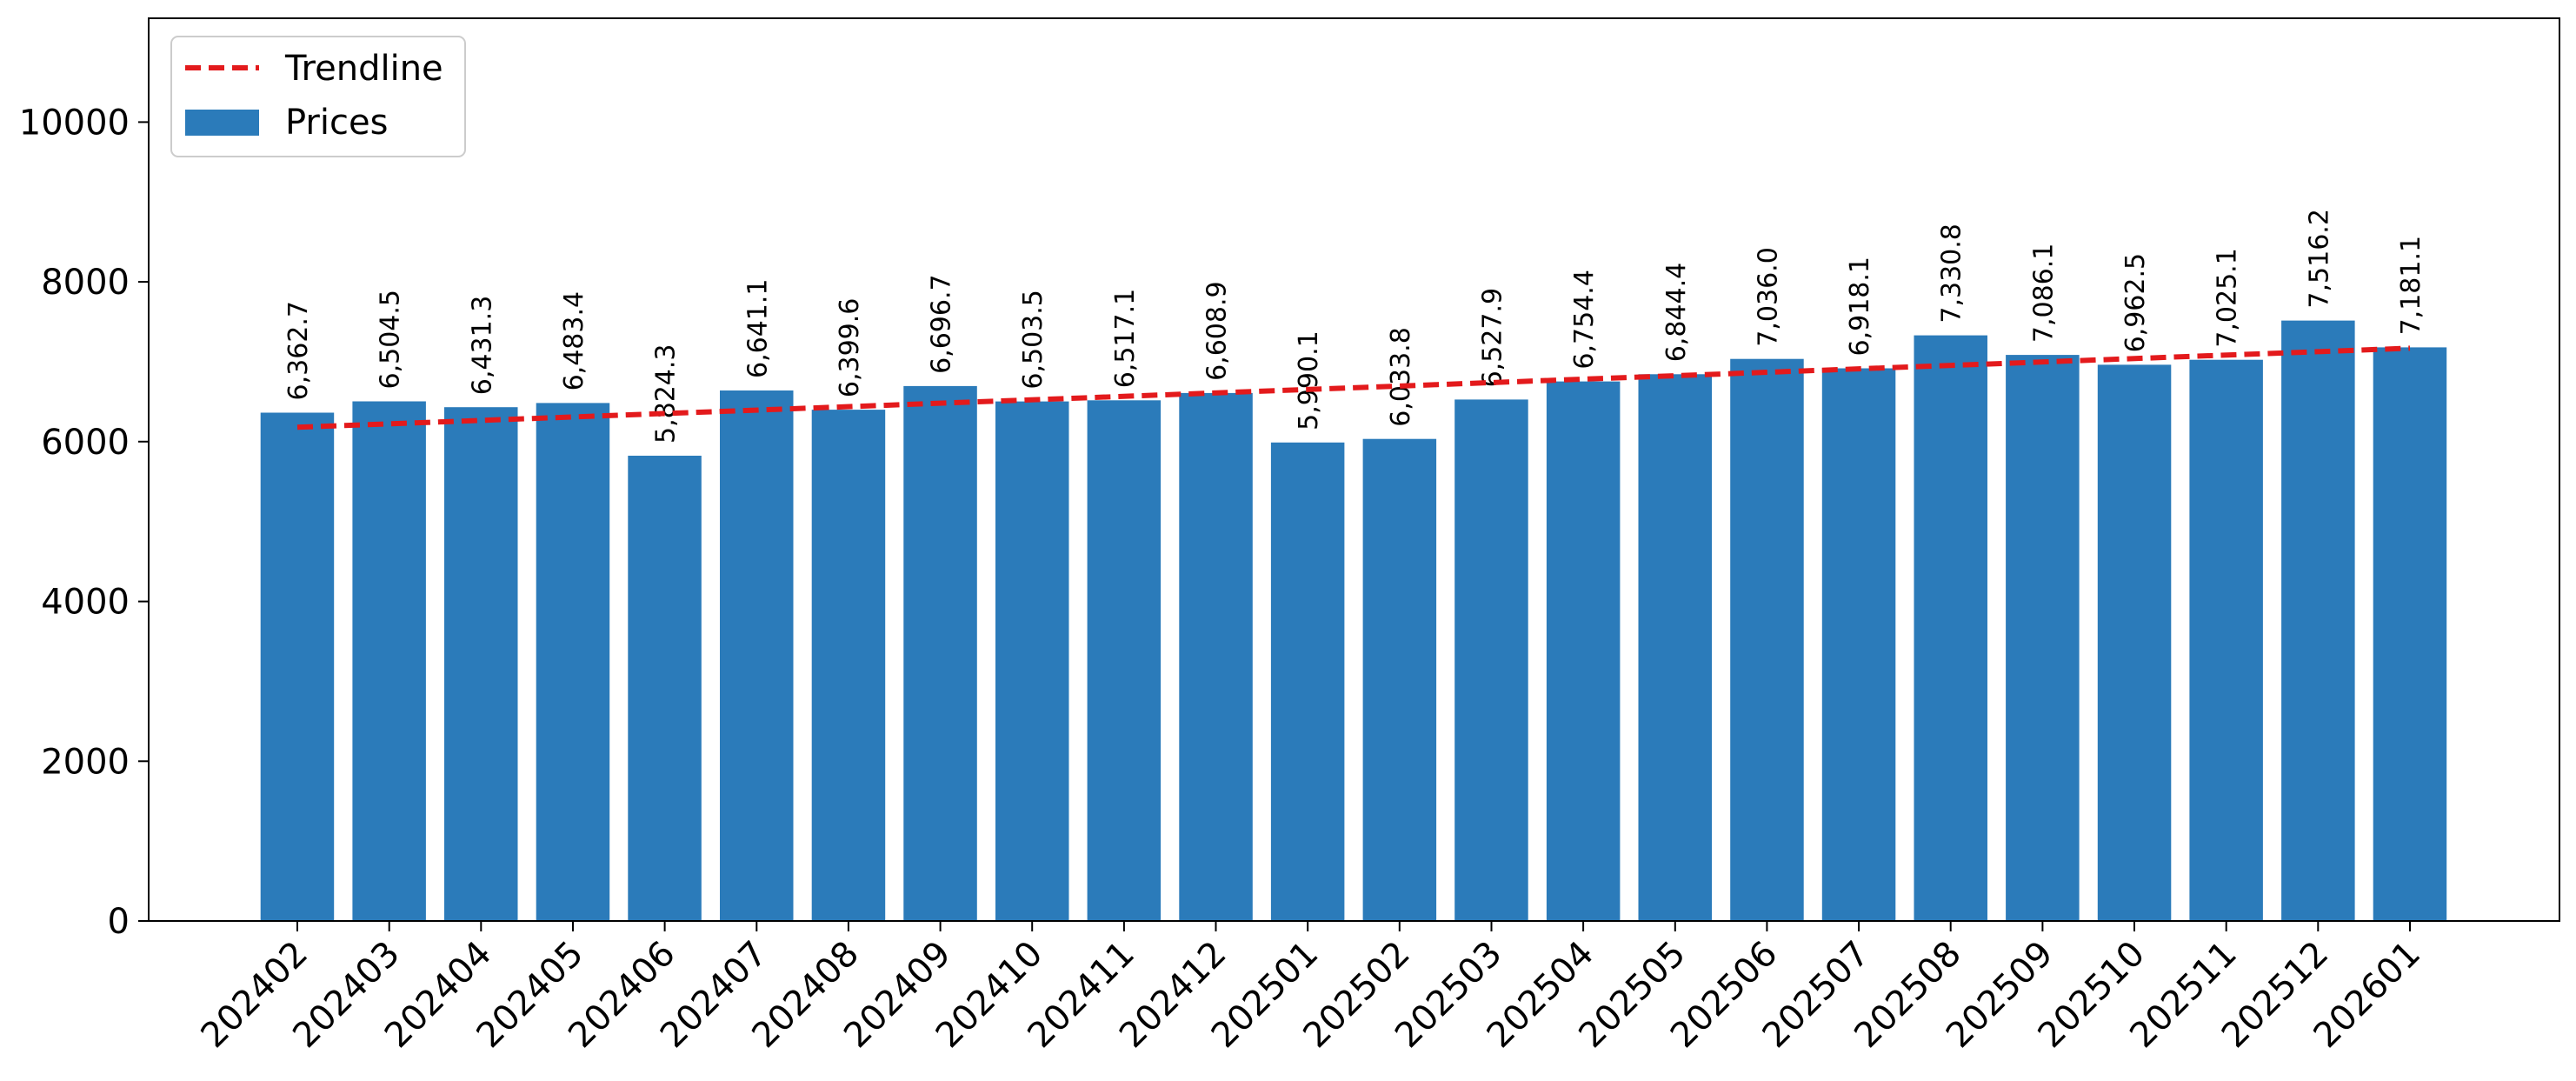  Describe the element at coordinates (2228, 298) in the screenshot. I see `data-label-202511: 7,025.1` at that location.